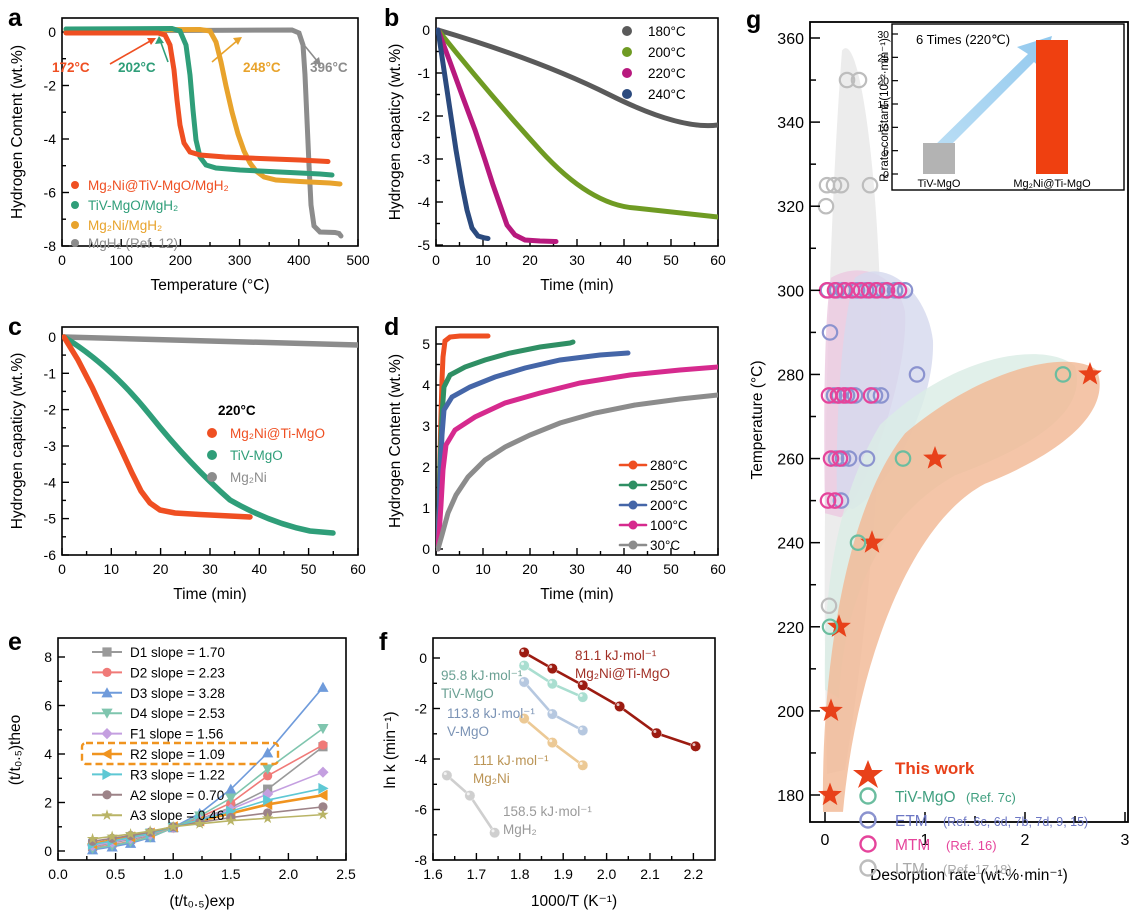 Image resolution: width=1136 pixels, height=918 pixels. What do you see at coordinates (50, 246) in the screenshot?
I see `y-tick: -8` at bounding box center [50, 246].